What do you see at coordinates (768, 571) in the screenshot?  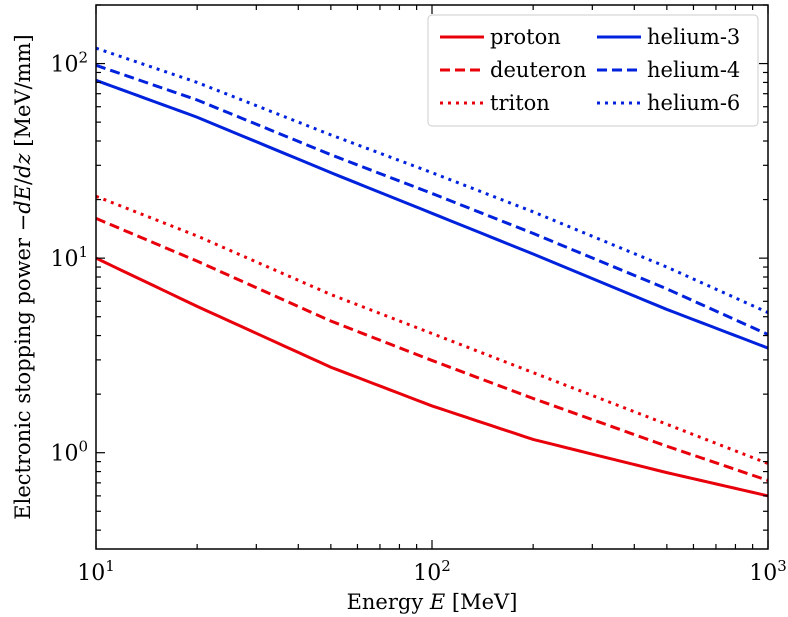 I see `x-tick-label: 10³` at bounding box center [768, 571].